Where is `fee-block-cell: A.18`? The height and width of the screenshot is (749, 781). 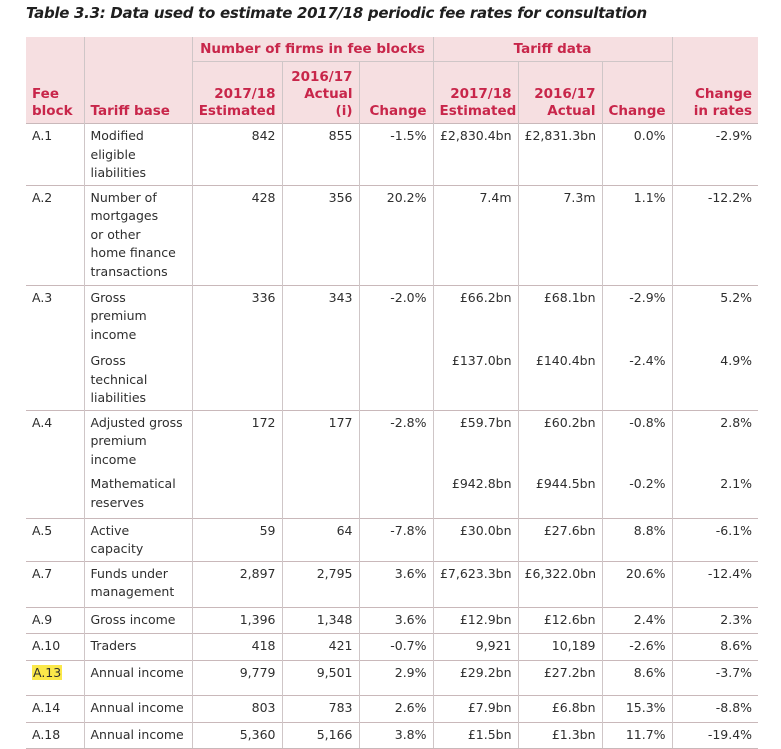 fee-block-cell: A.18 is located at coordinates (55, 735).